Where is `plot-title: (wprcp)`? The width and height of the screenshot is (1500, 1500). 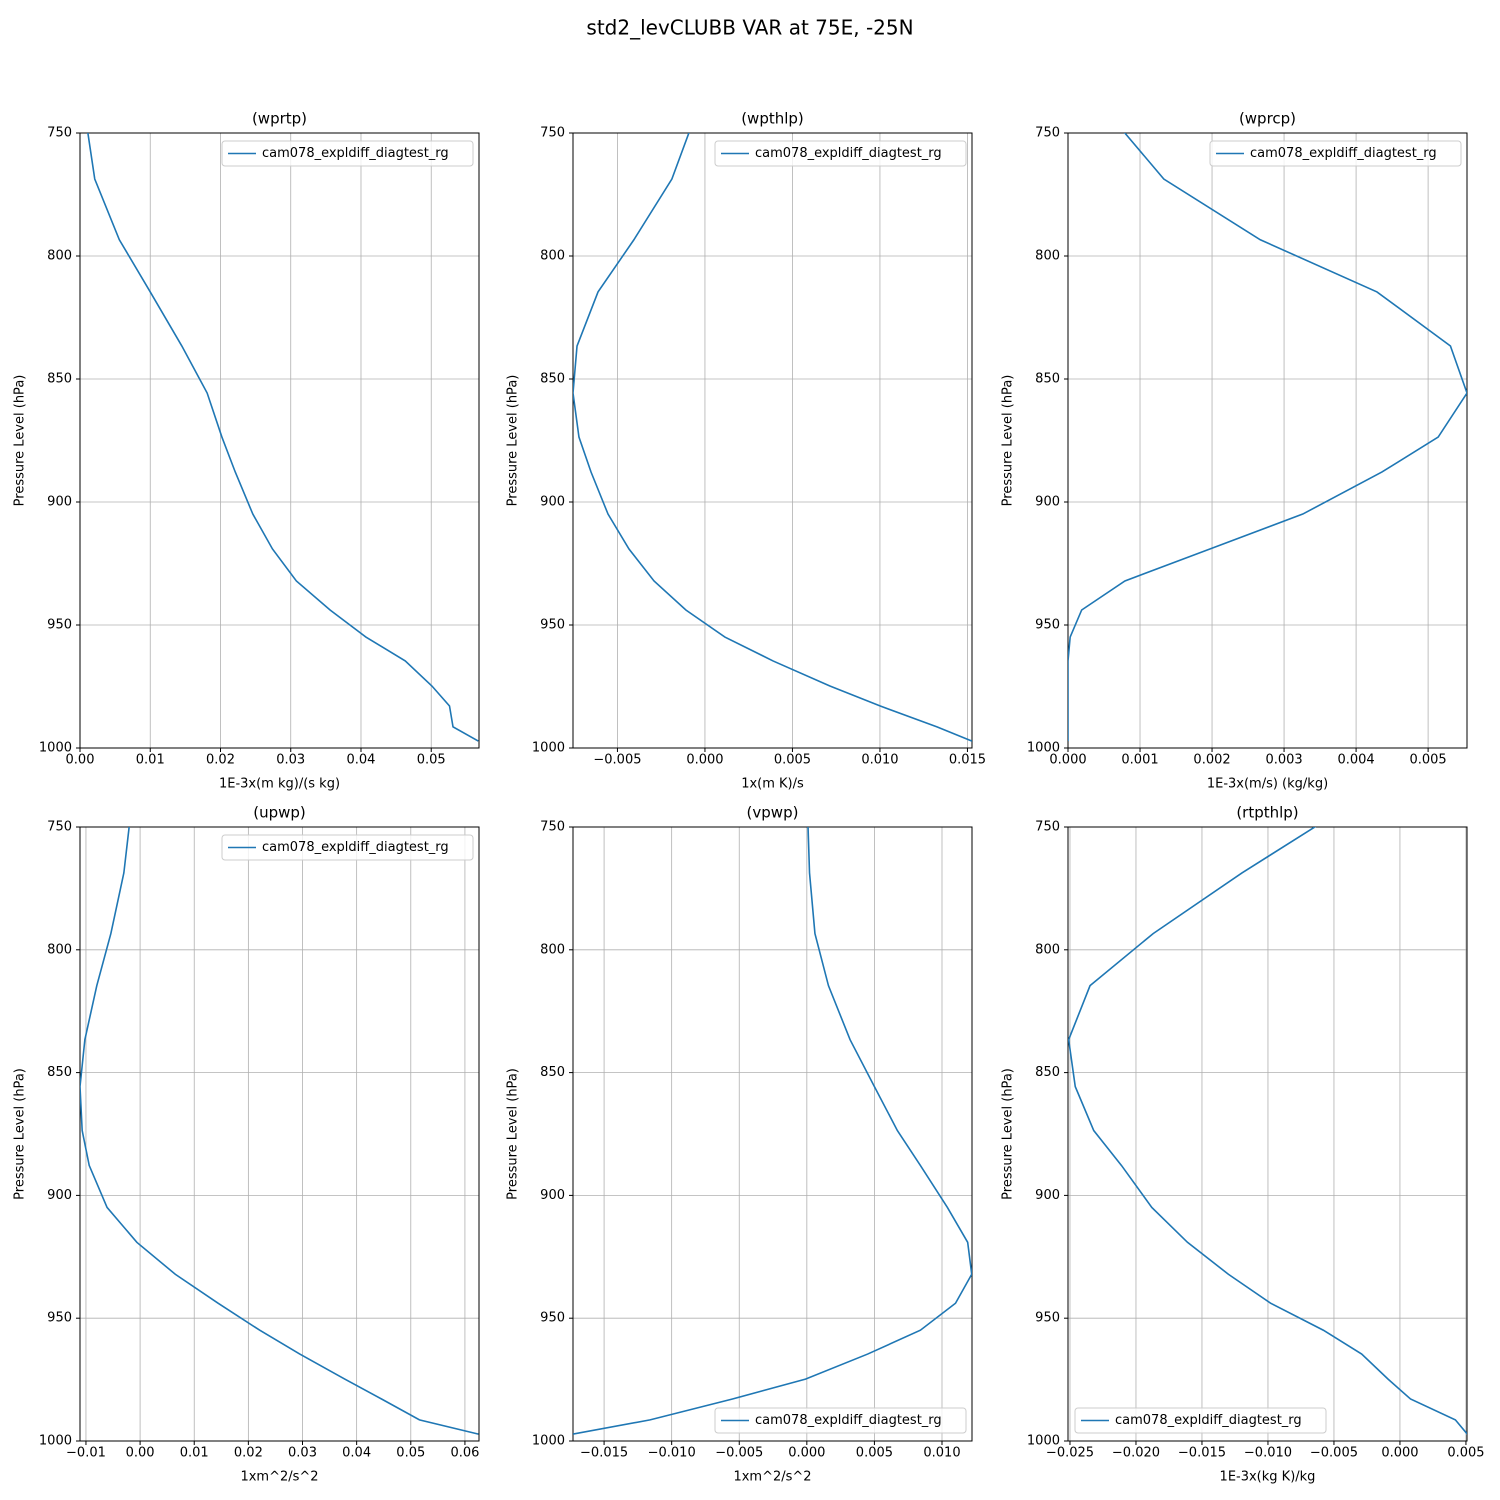 plot-title: (wprcp) is located at coordinates (1267, 119).